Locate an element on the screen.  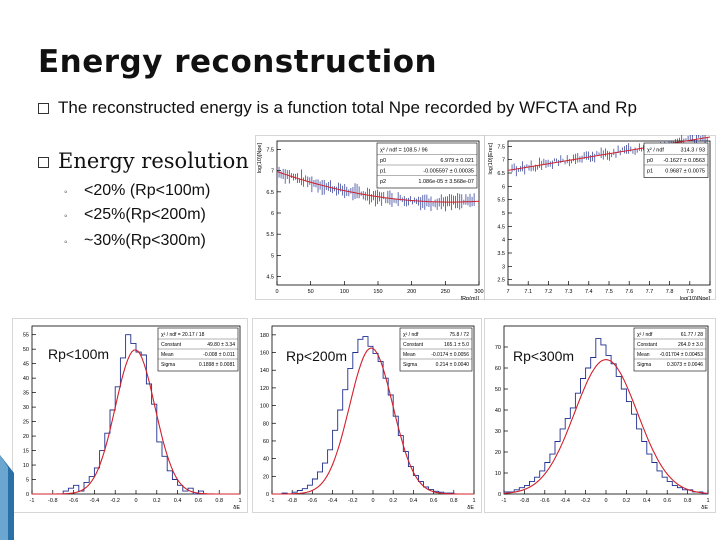
x-tick-label: 7.7 is located at coordinates (650, 292).